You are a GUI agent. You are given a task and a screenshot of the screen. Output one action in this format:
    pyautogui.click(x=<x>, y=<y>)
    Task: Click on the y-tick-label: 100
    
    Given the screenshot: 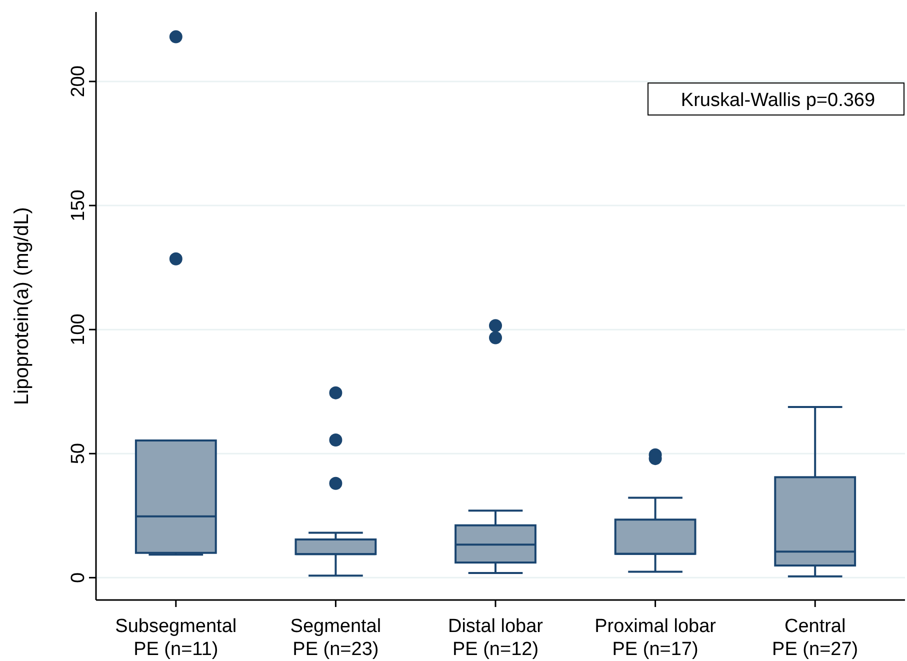 What is the action you would take?
    pyautogui.click(x=78, y=330)
    